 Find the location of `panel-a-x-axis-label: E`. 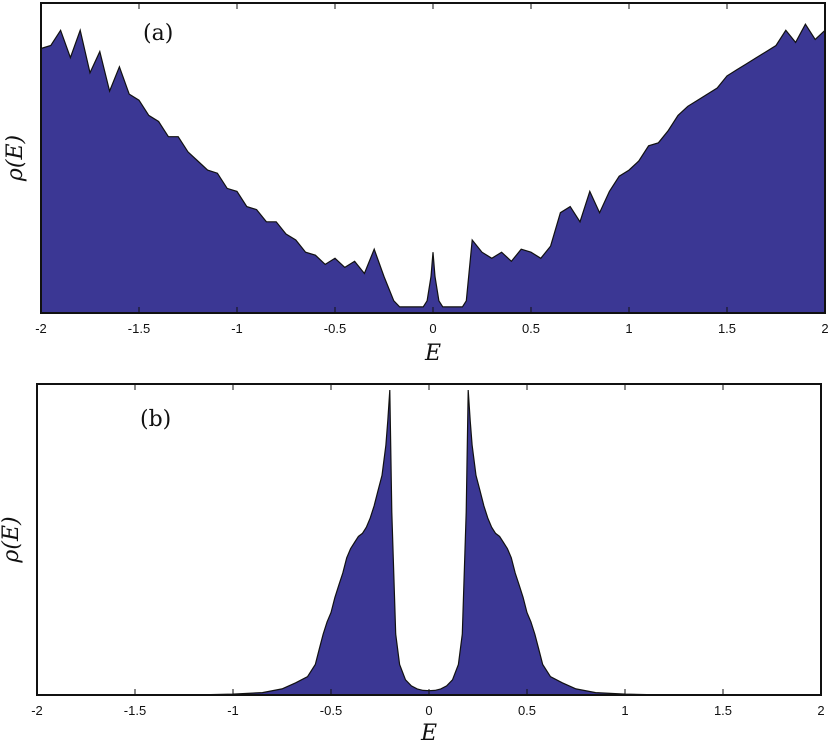

panel-a-x-axis-label: E is located at coordinates (432, 353).